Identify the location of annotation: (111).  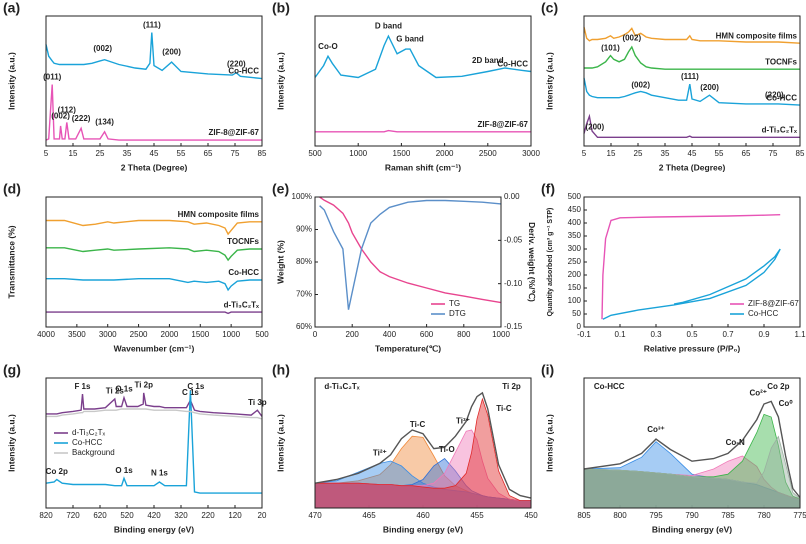
(690, 76).